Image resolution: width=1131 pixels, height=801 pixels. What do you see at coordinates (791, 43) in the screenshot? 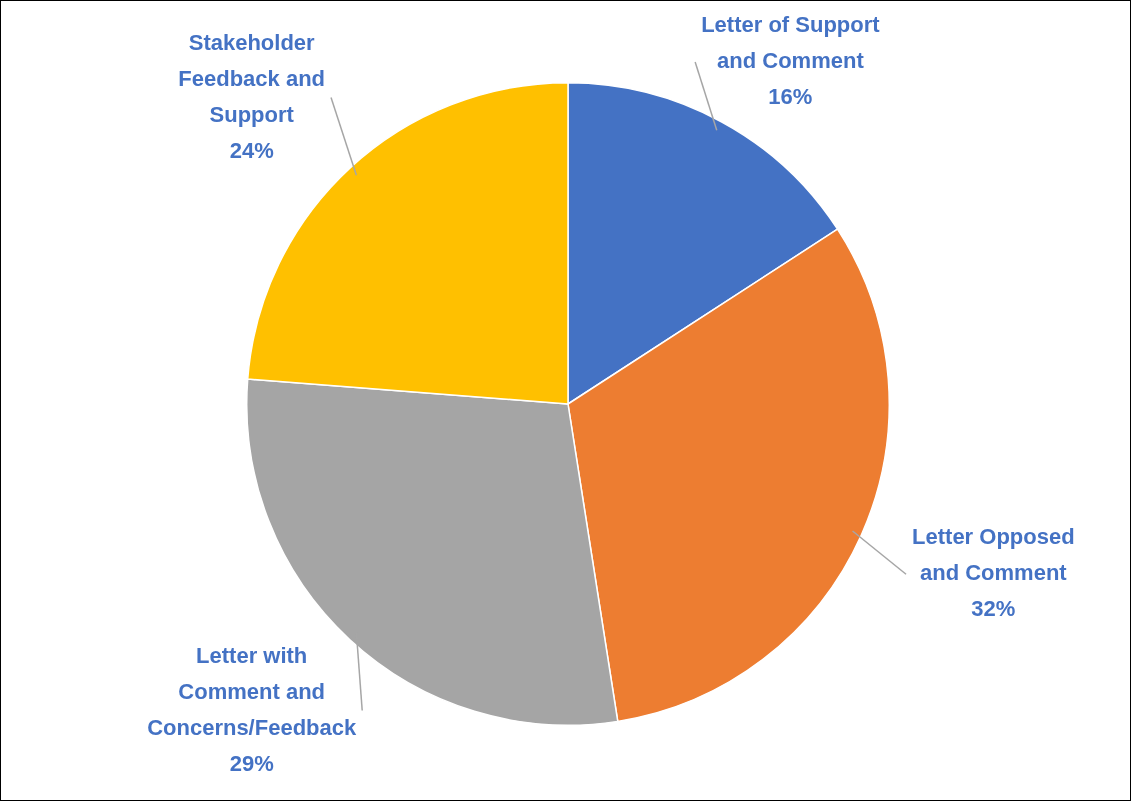
I see `slice-label: Letter of Support and Comment` at bounding box center [791, 43].